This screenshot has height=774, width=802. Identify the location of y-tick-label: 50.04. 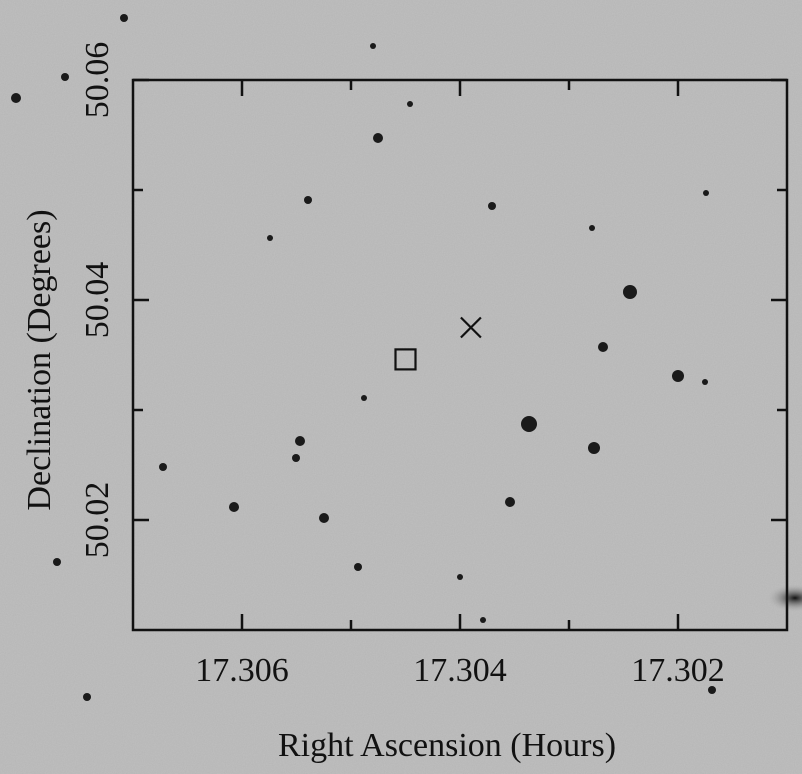
(97, 300).